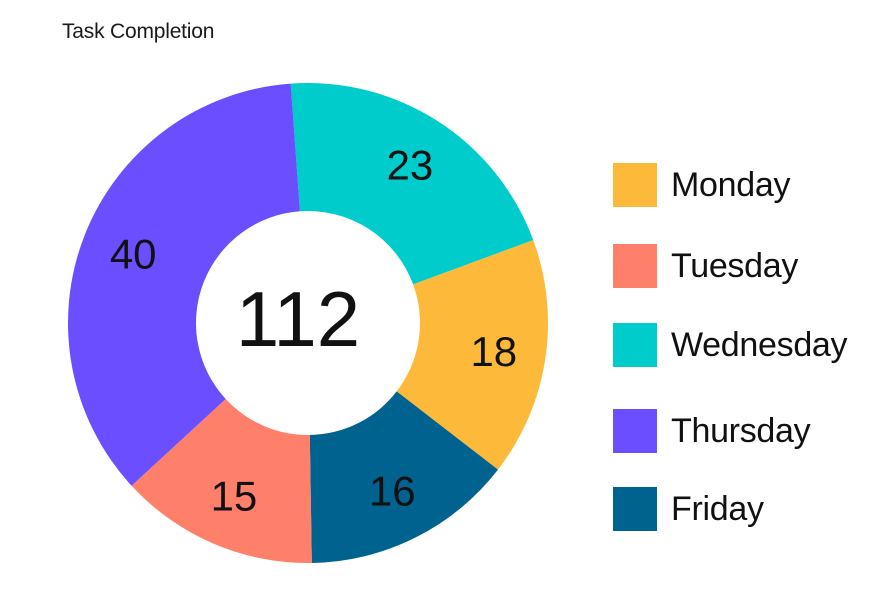 This screenshot has width=873, height=606. I want to click on legend-item-thursday: Thursday, so click(712, 431).